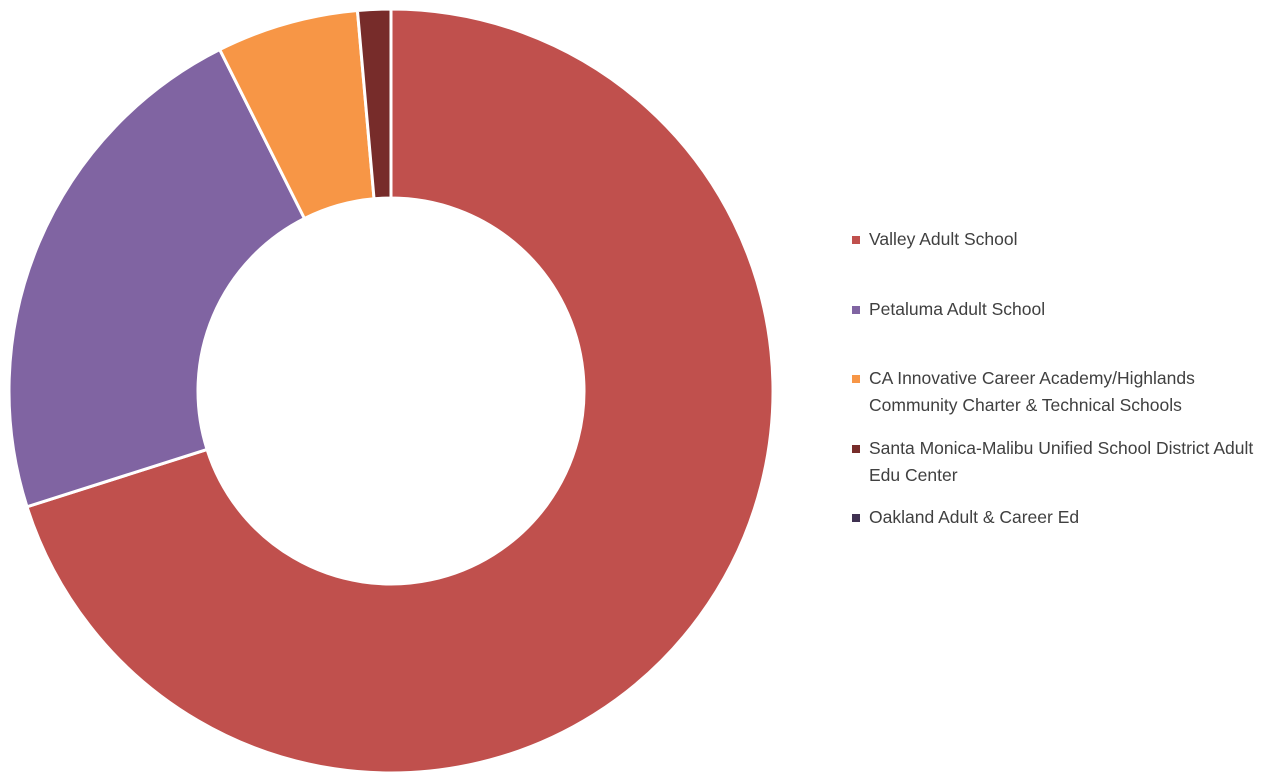  Describe the element at coordinates (943, 239) in the screenshot. I see `legend-label: Valley Adult School` at that location.